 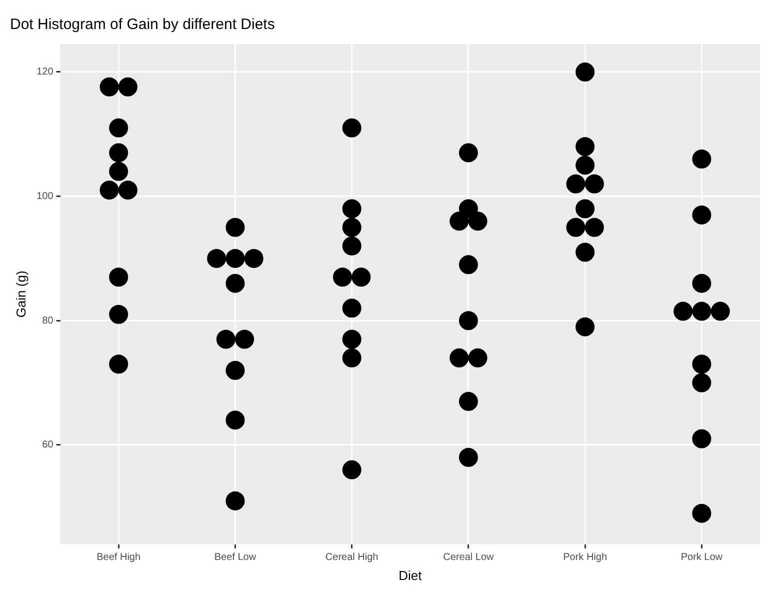 What do you see at coordinates (351, 558) in the screenshot?
I see `x-tick-label: Cereal High` at bounding box center [351, 558].